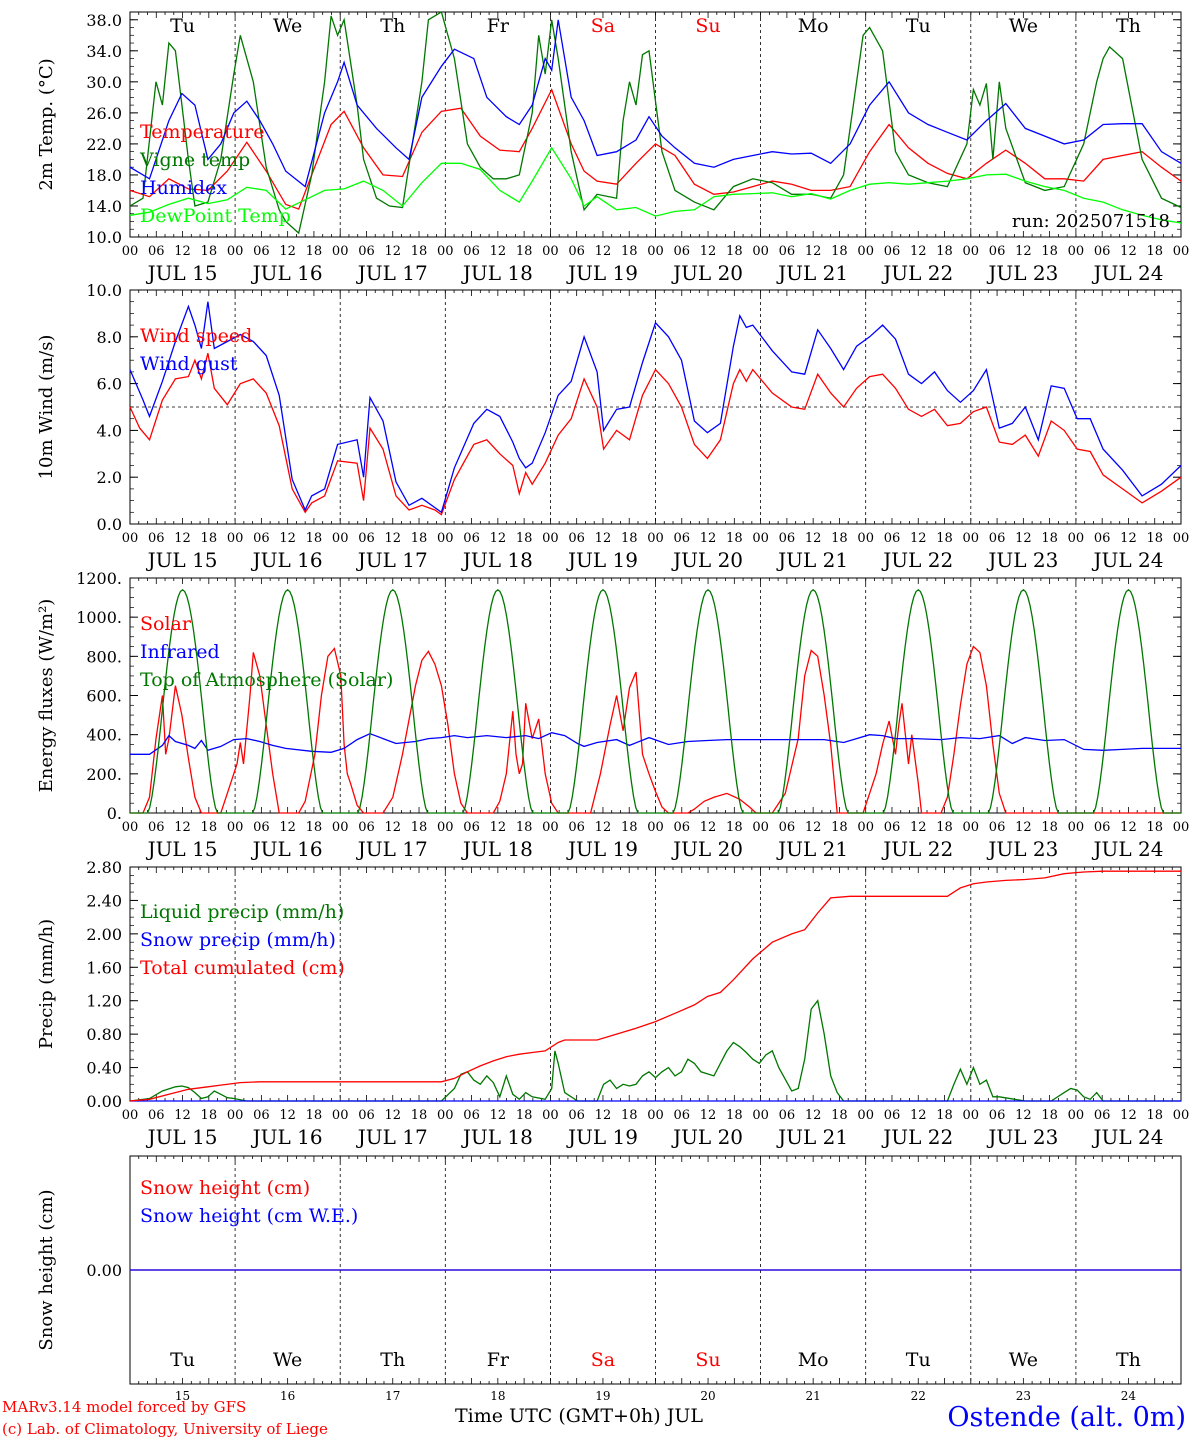 Image resolution: width=1194 pixels, height=1440 pixels. Describe the element at coordinates (104, 967) in the screenshot. I see `y-tick-label: 1.60` at that location.